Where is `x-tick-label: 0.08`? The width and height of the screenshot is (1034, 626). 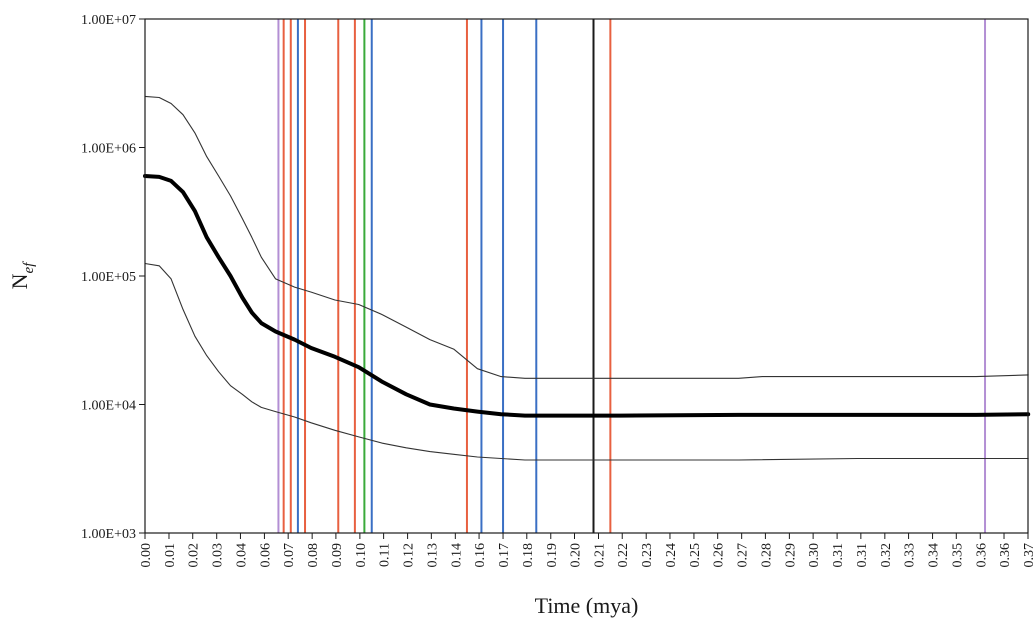
x-tick-label: 0.08 is located at coordinates (313, 555).